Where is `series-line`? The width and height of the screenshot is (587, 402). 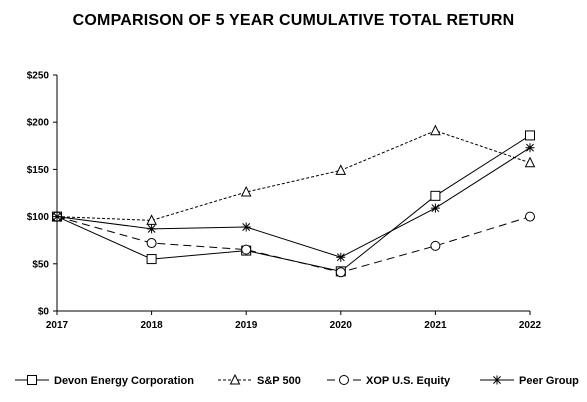
series-line is located at coordinates (293, 244).